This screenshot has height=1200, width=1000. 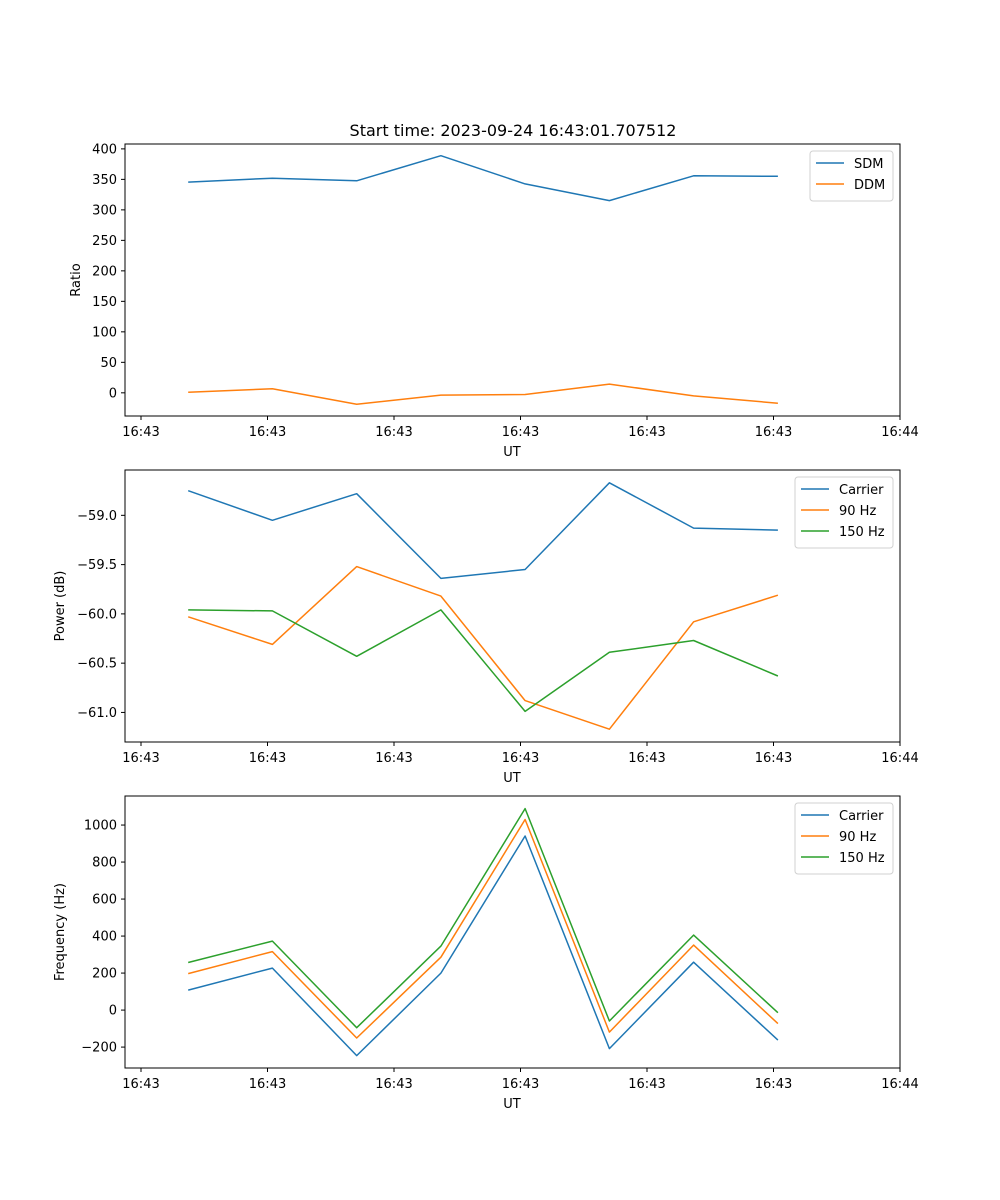 What do you see at coordinates (104, 302) in the screenshot?
I see `y-tick-label: 150` at bounding box center [104, 302].